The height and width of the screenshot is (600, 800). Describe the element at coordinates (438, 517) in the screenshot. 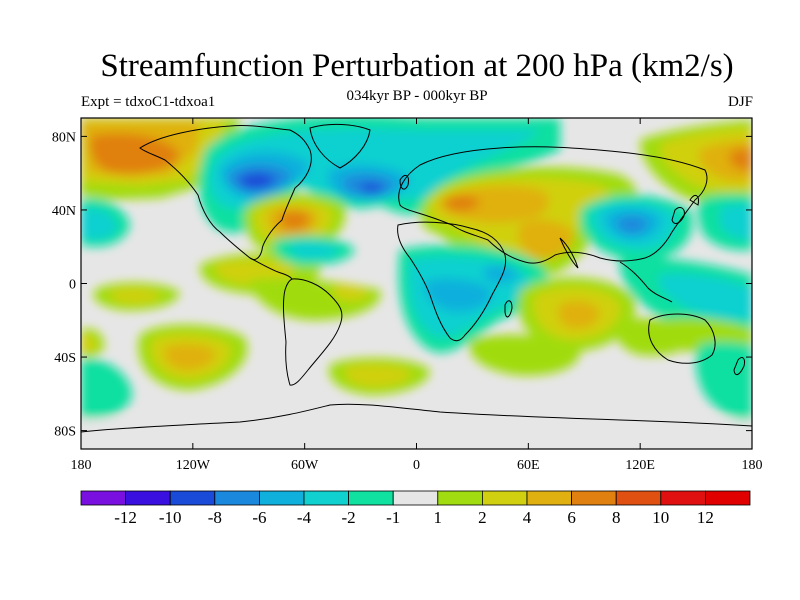

I see `colorbar-level-label: 1` at that location.